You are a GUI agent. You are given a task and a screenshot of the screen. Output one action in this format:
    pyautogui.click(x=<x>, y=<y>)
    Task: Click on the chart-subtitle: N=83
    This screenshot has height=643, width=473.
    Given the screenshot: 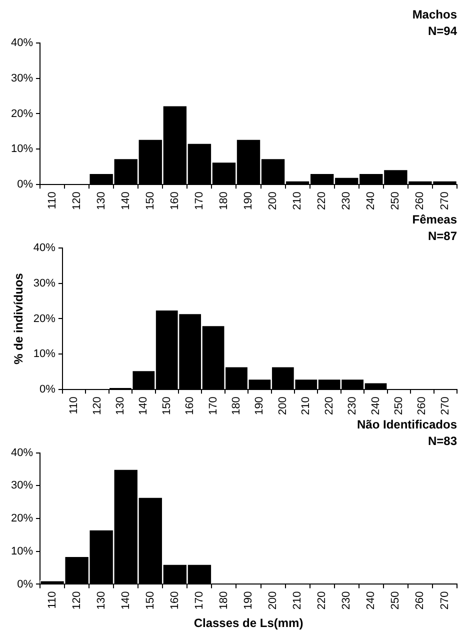 What is the action you would take?
    pyautogui.click(x=443, y=441)
    